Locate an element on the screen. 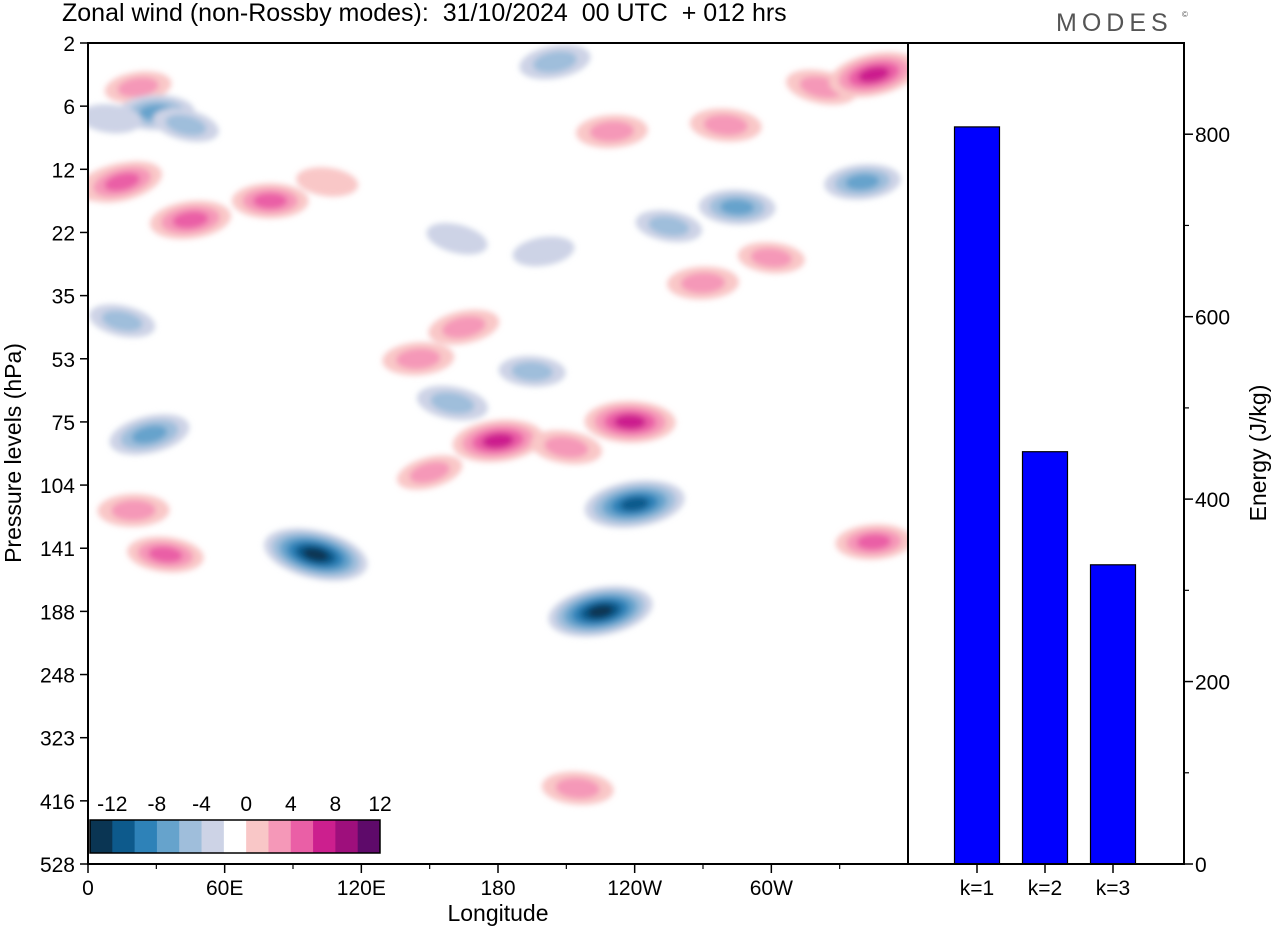 The height and width of the screenshot is (930, 1280). colorbar-swatches is located at coordinates (235, 836).